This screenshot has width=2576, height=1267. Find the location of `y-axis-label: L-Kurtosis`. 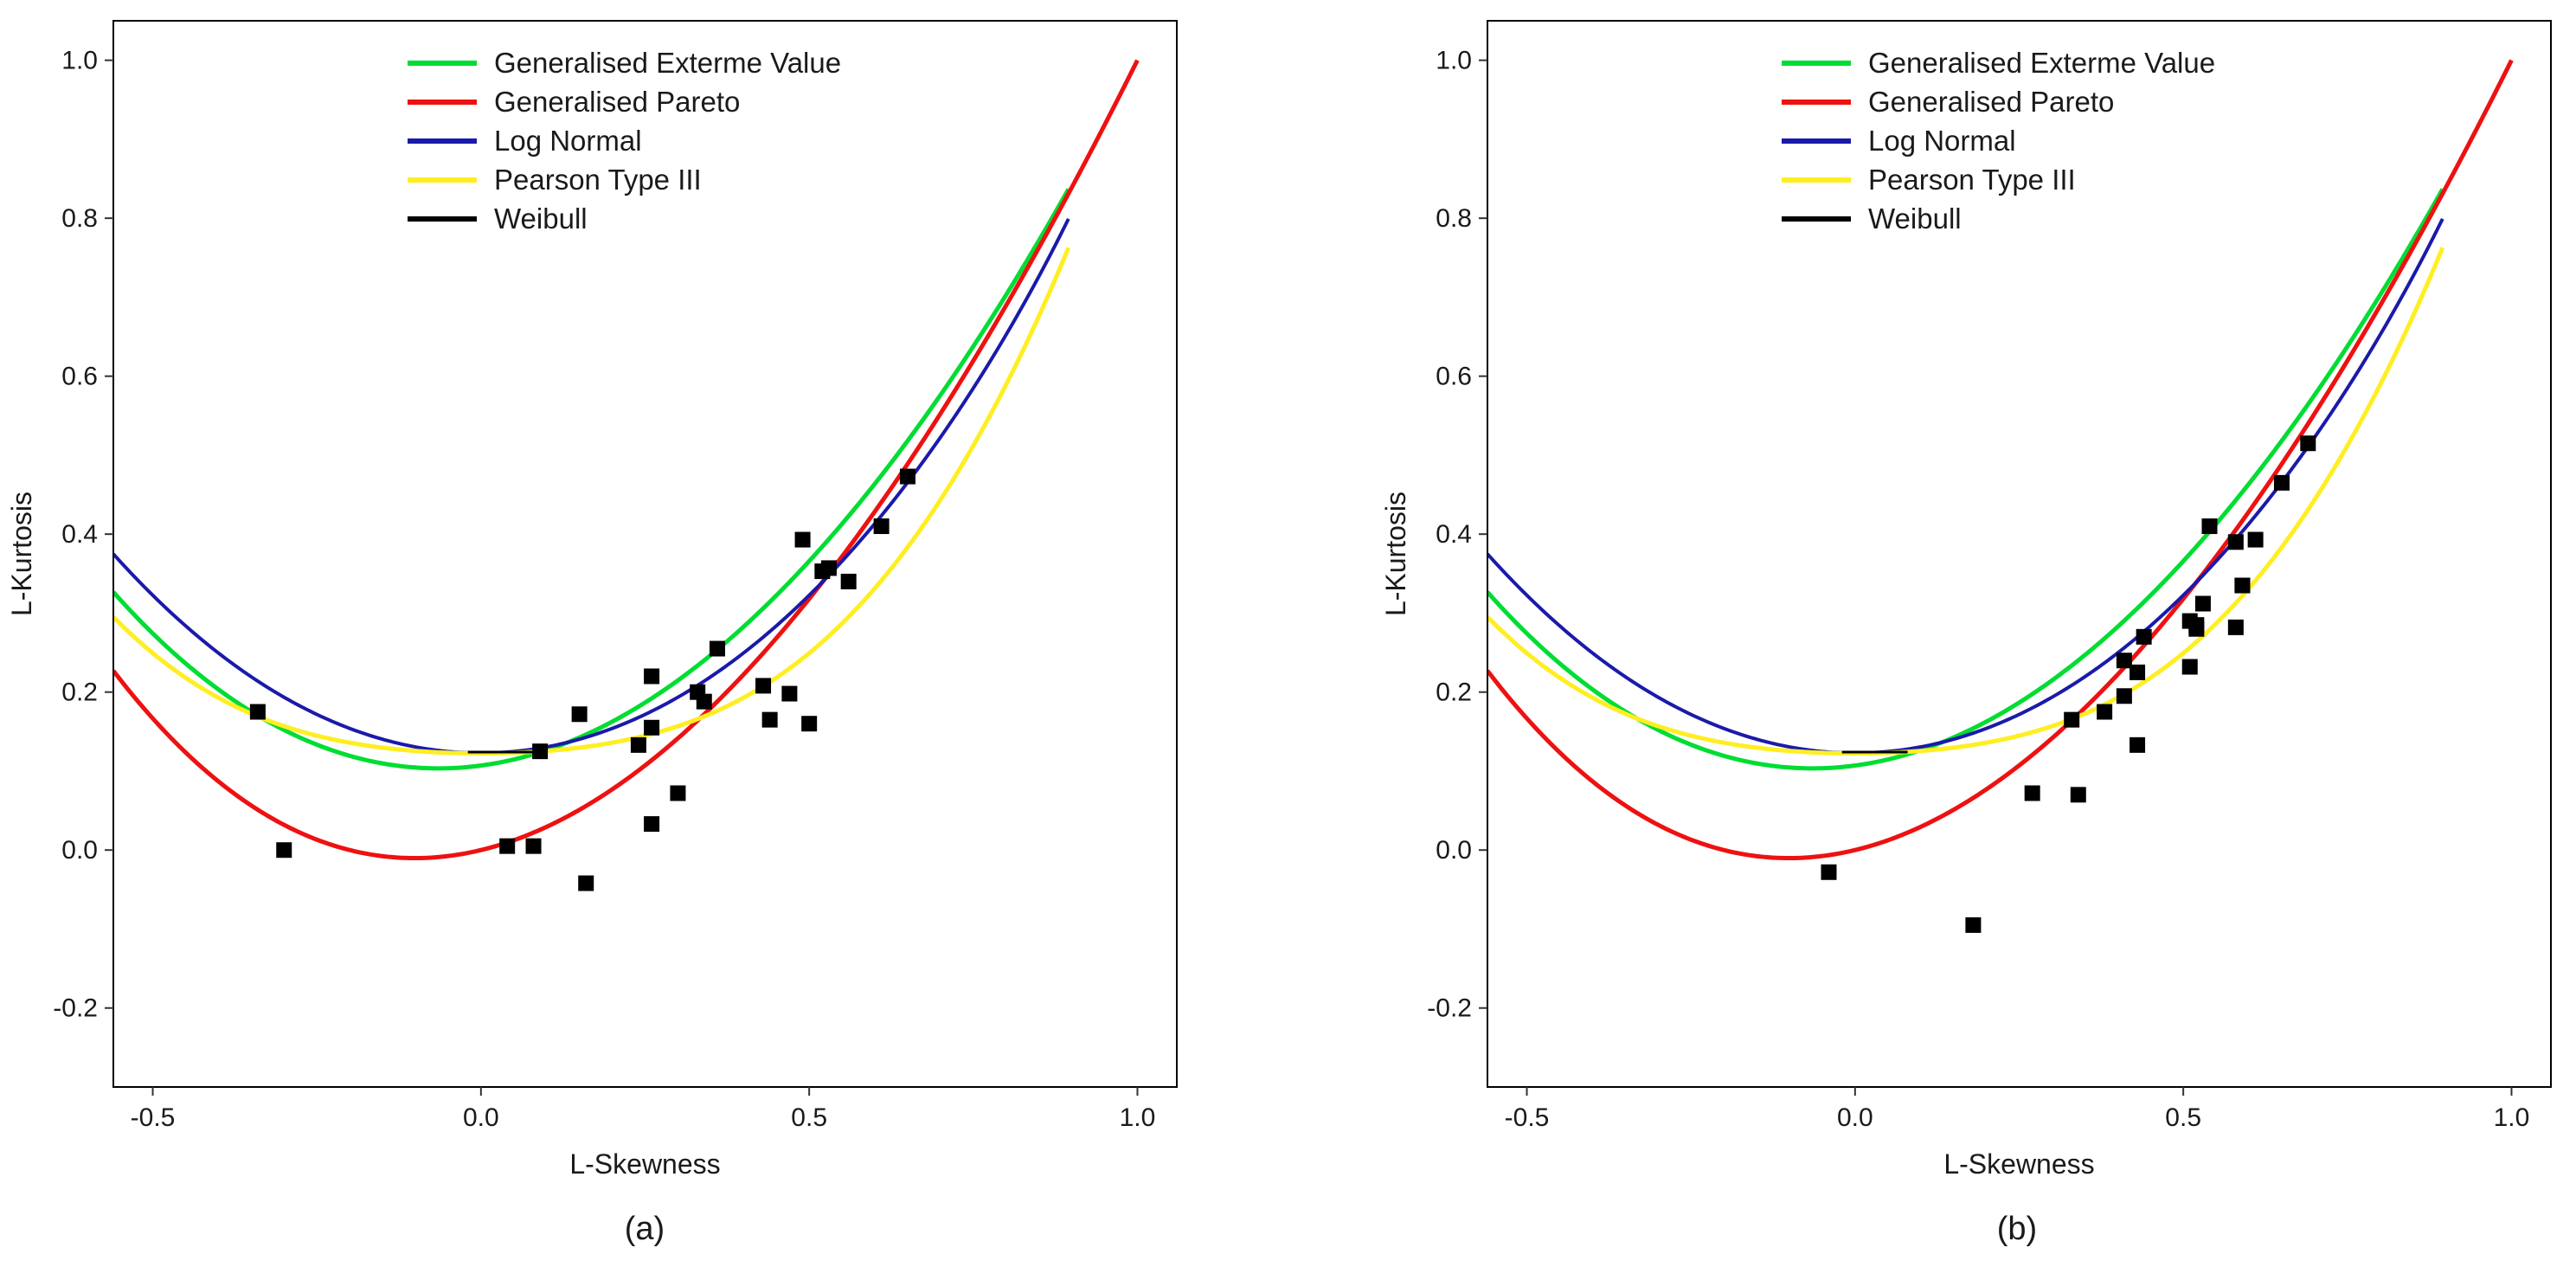

y-axis-label: L-Kurtosis is located at coordinates (1395, 554).